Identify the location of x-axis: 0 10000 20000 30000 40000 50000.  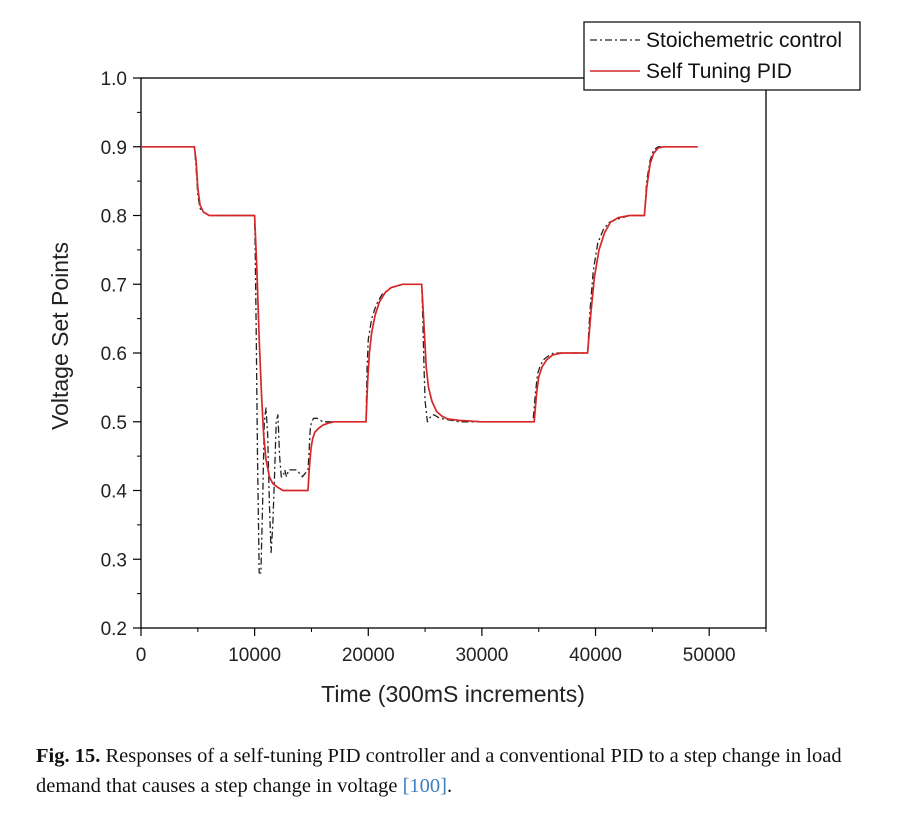
(451, 647).